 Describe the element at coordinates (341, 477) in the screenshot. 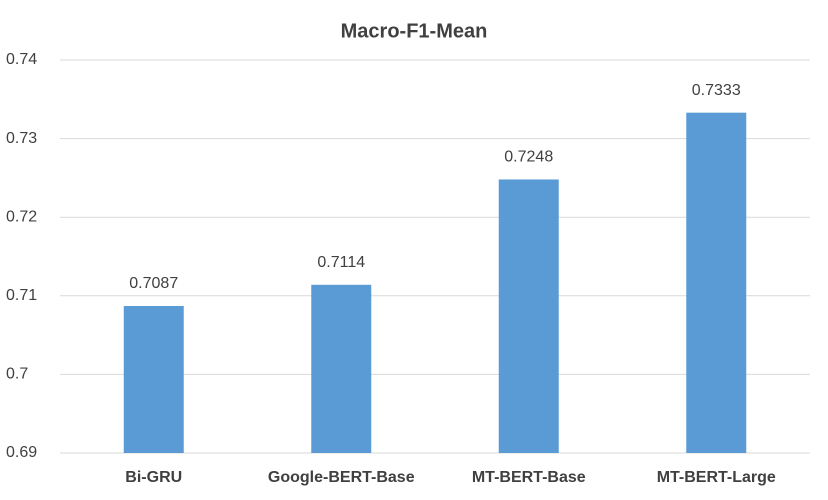

I see `x-tick-label: Google-BERT-Base` at that location.